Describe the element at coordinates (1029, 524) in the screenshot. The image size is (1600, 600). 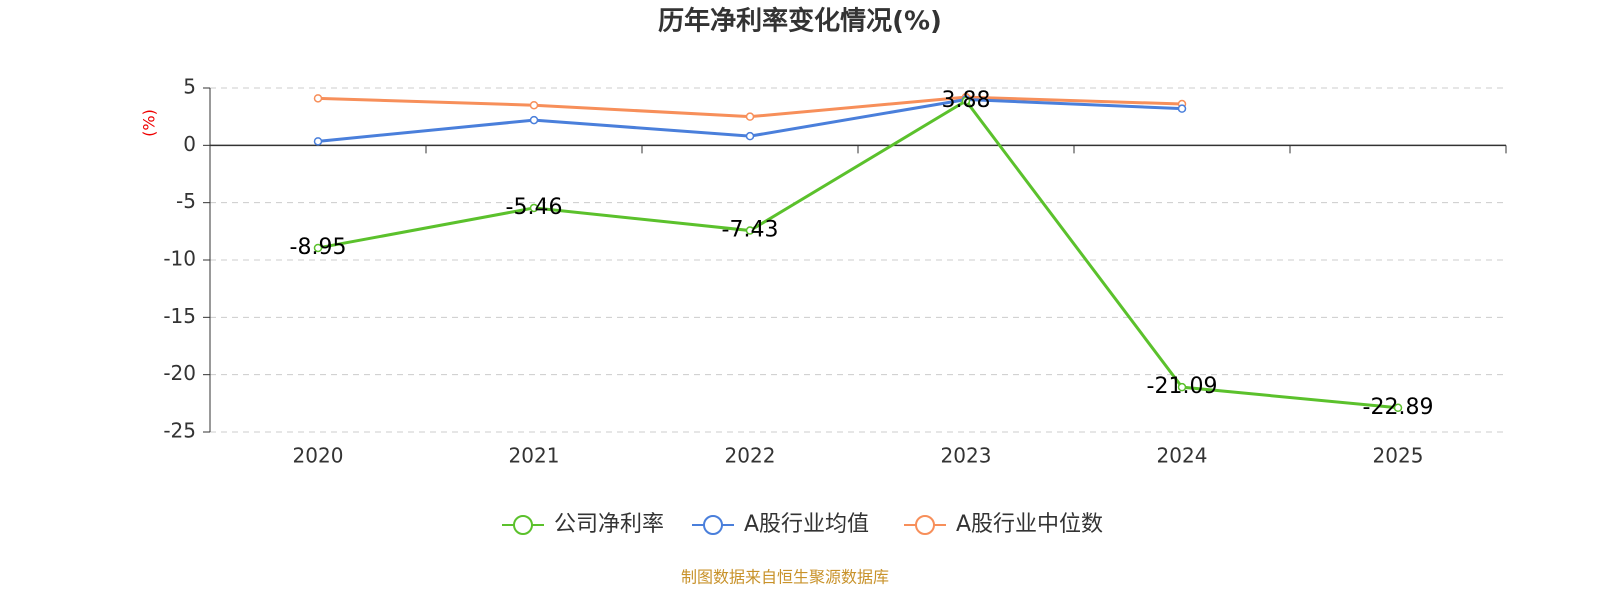
I see `legend-label: A股行业中位数` at that location.